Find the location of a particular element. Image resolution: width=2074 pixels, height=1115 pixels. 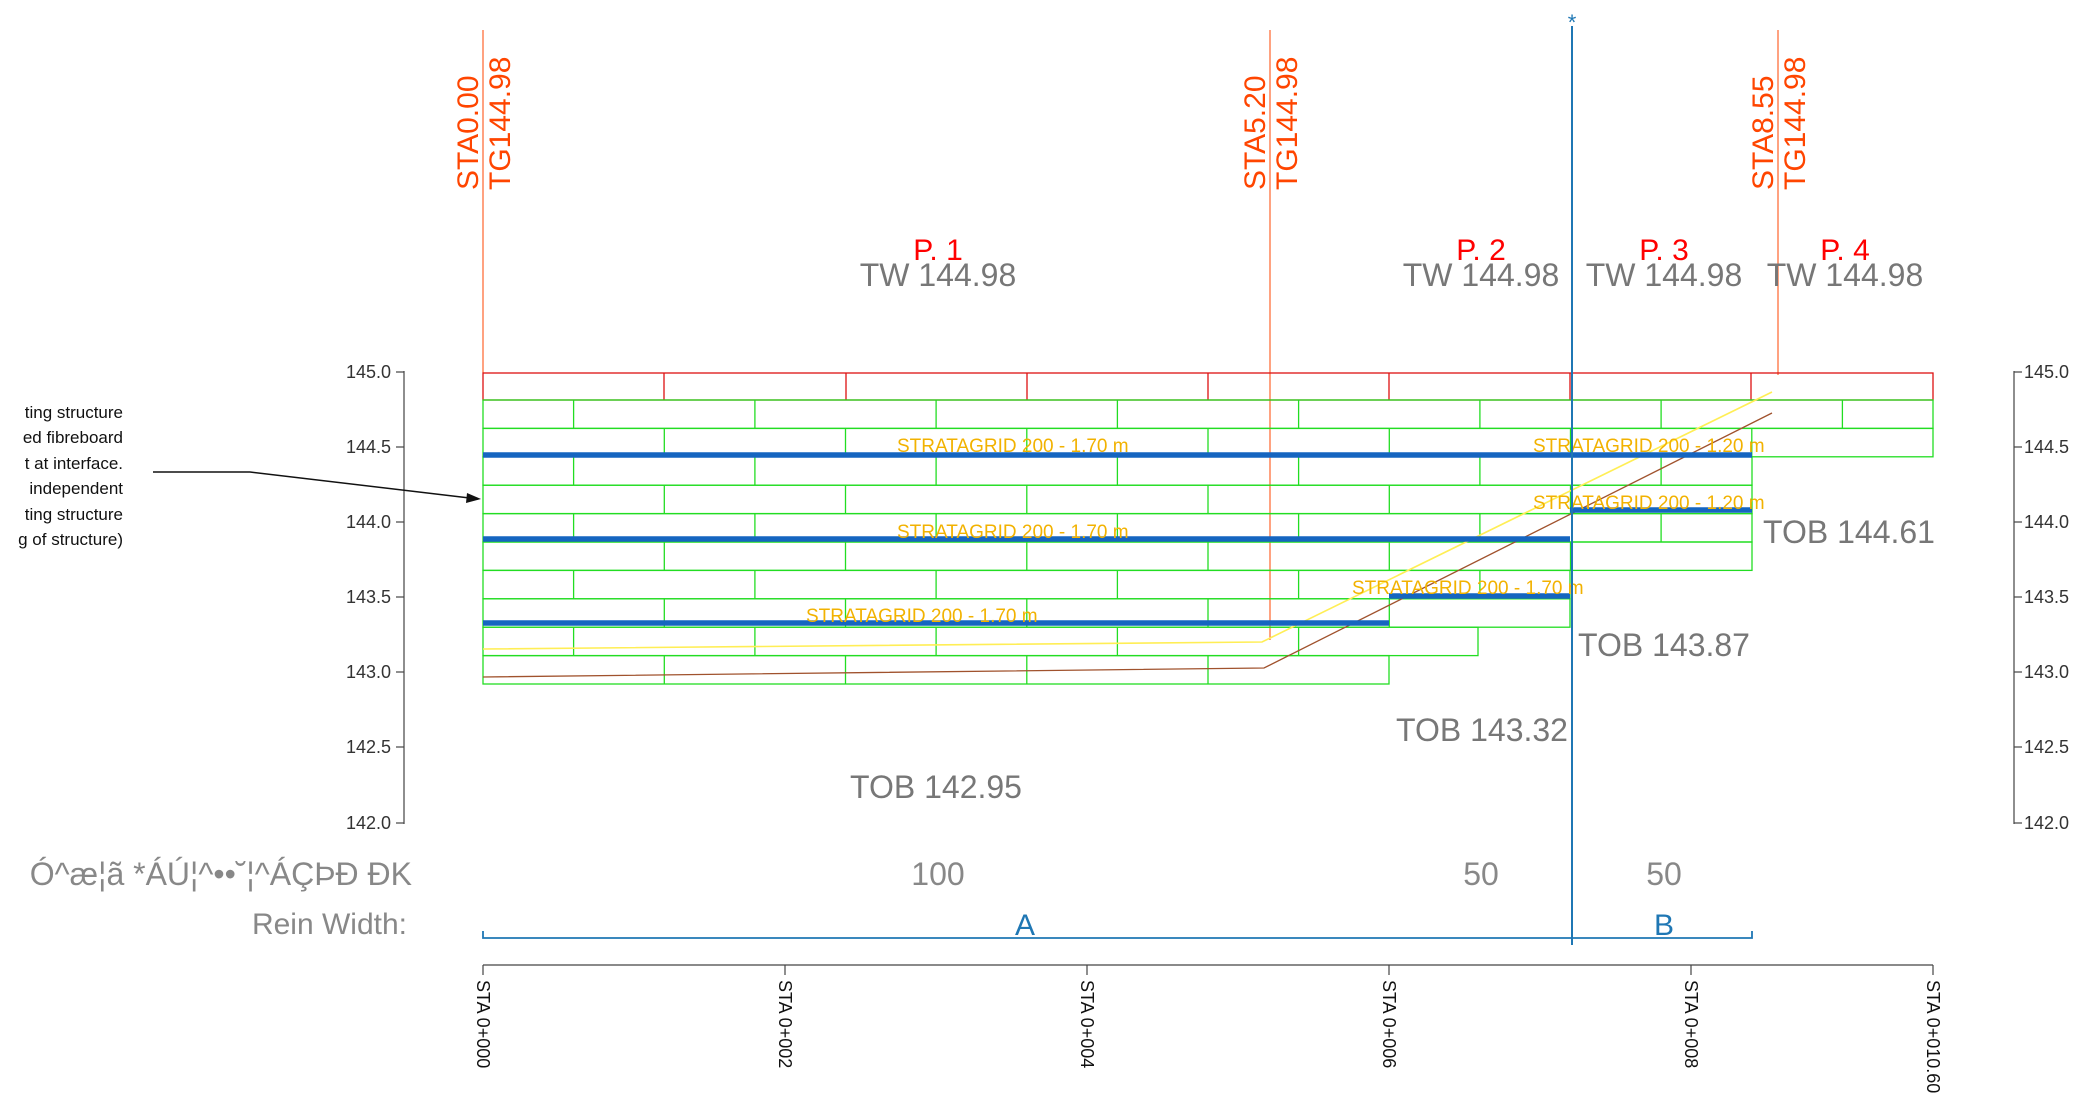

pressure-value: 100 is located at coordinates (937, 874).